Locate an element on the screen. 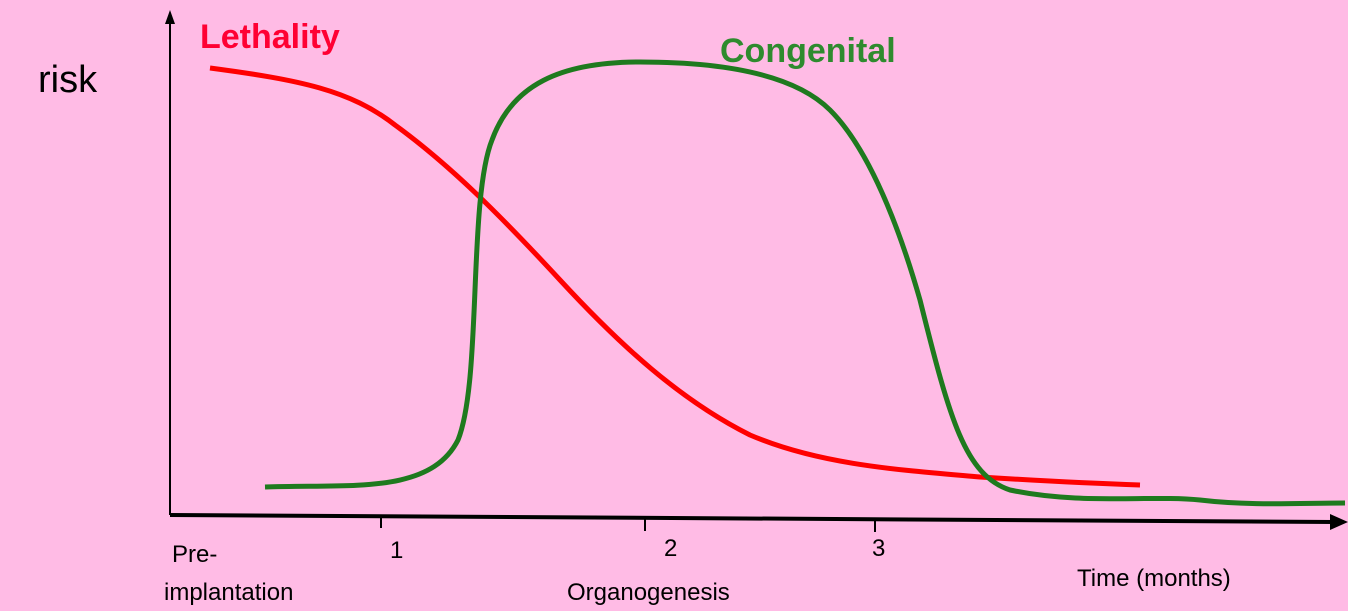 This screenshot has width=1348, height=611. y-axis-label: risk is located at coordinates (68, 80).